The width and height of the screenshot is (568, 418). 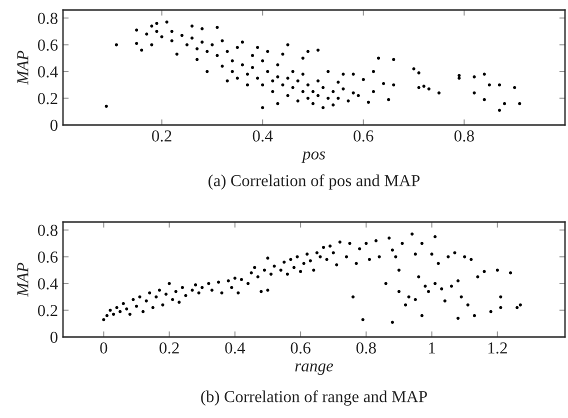 What do you see at coordinates (104, 348) in the screenshot?
I see `x-tick-label: 0` at bounding box center [104, 348].